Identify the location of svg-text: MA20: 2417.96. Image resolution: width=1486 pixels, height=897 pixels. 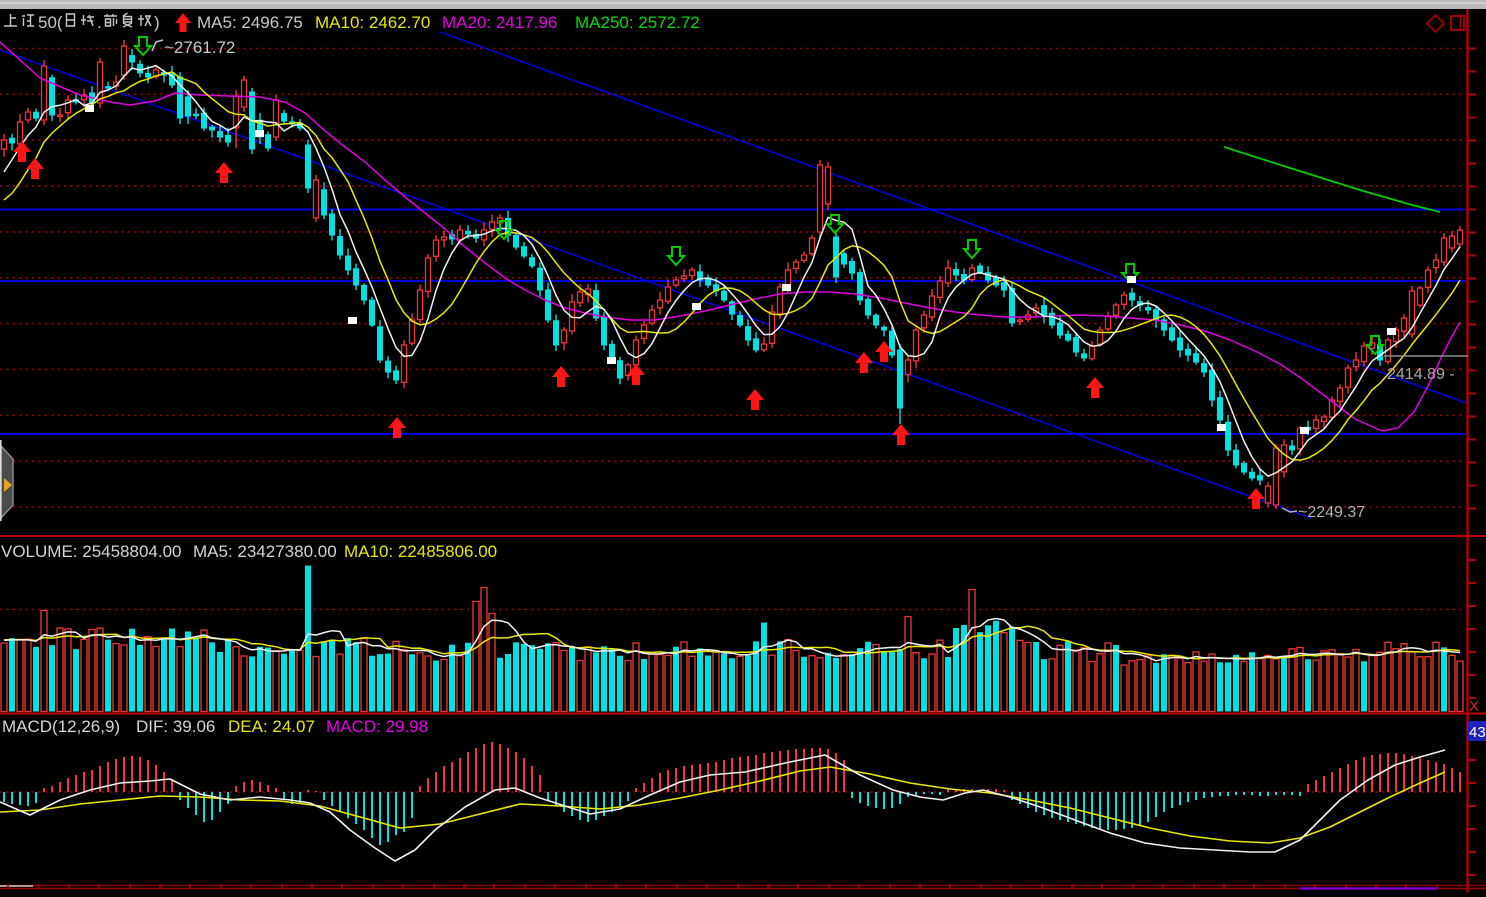
(499, 22).